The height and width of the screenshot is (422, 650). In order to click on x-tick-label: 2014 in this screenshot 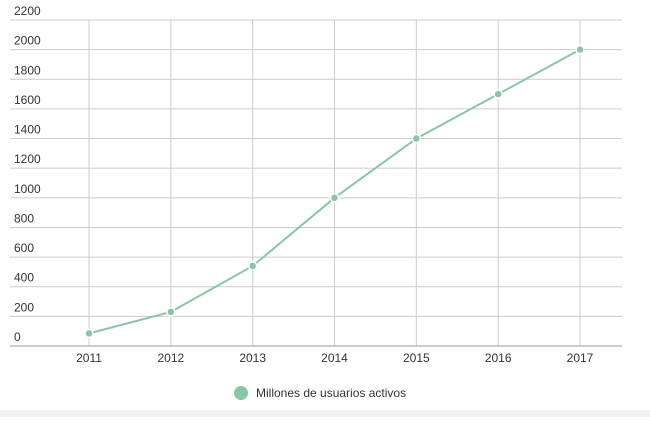, I will do `click(334, 358)`.